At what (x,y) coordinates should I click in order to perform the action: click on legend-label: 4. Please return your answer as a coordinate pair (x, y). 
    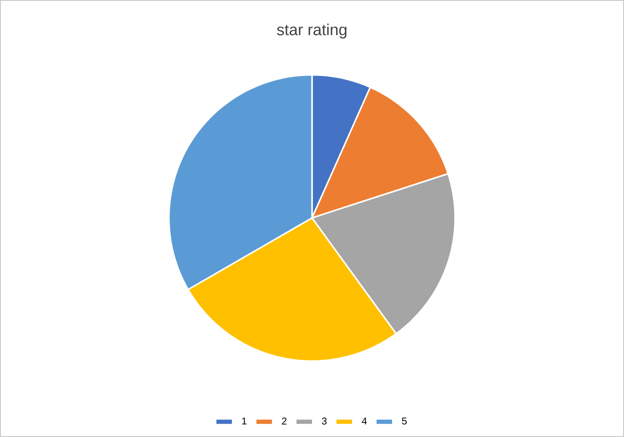
    Looking at the image, I should click on (364, 421).